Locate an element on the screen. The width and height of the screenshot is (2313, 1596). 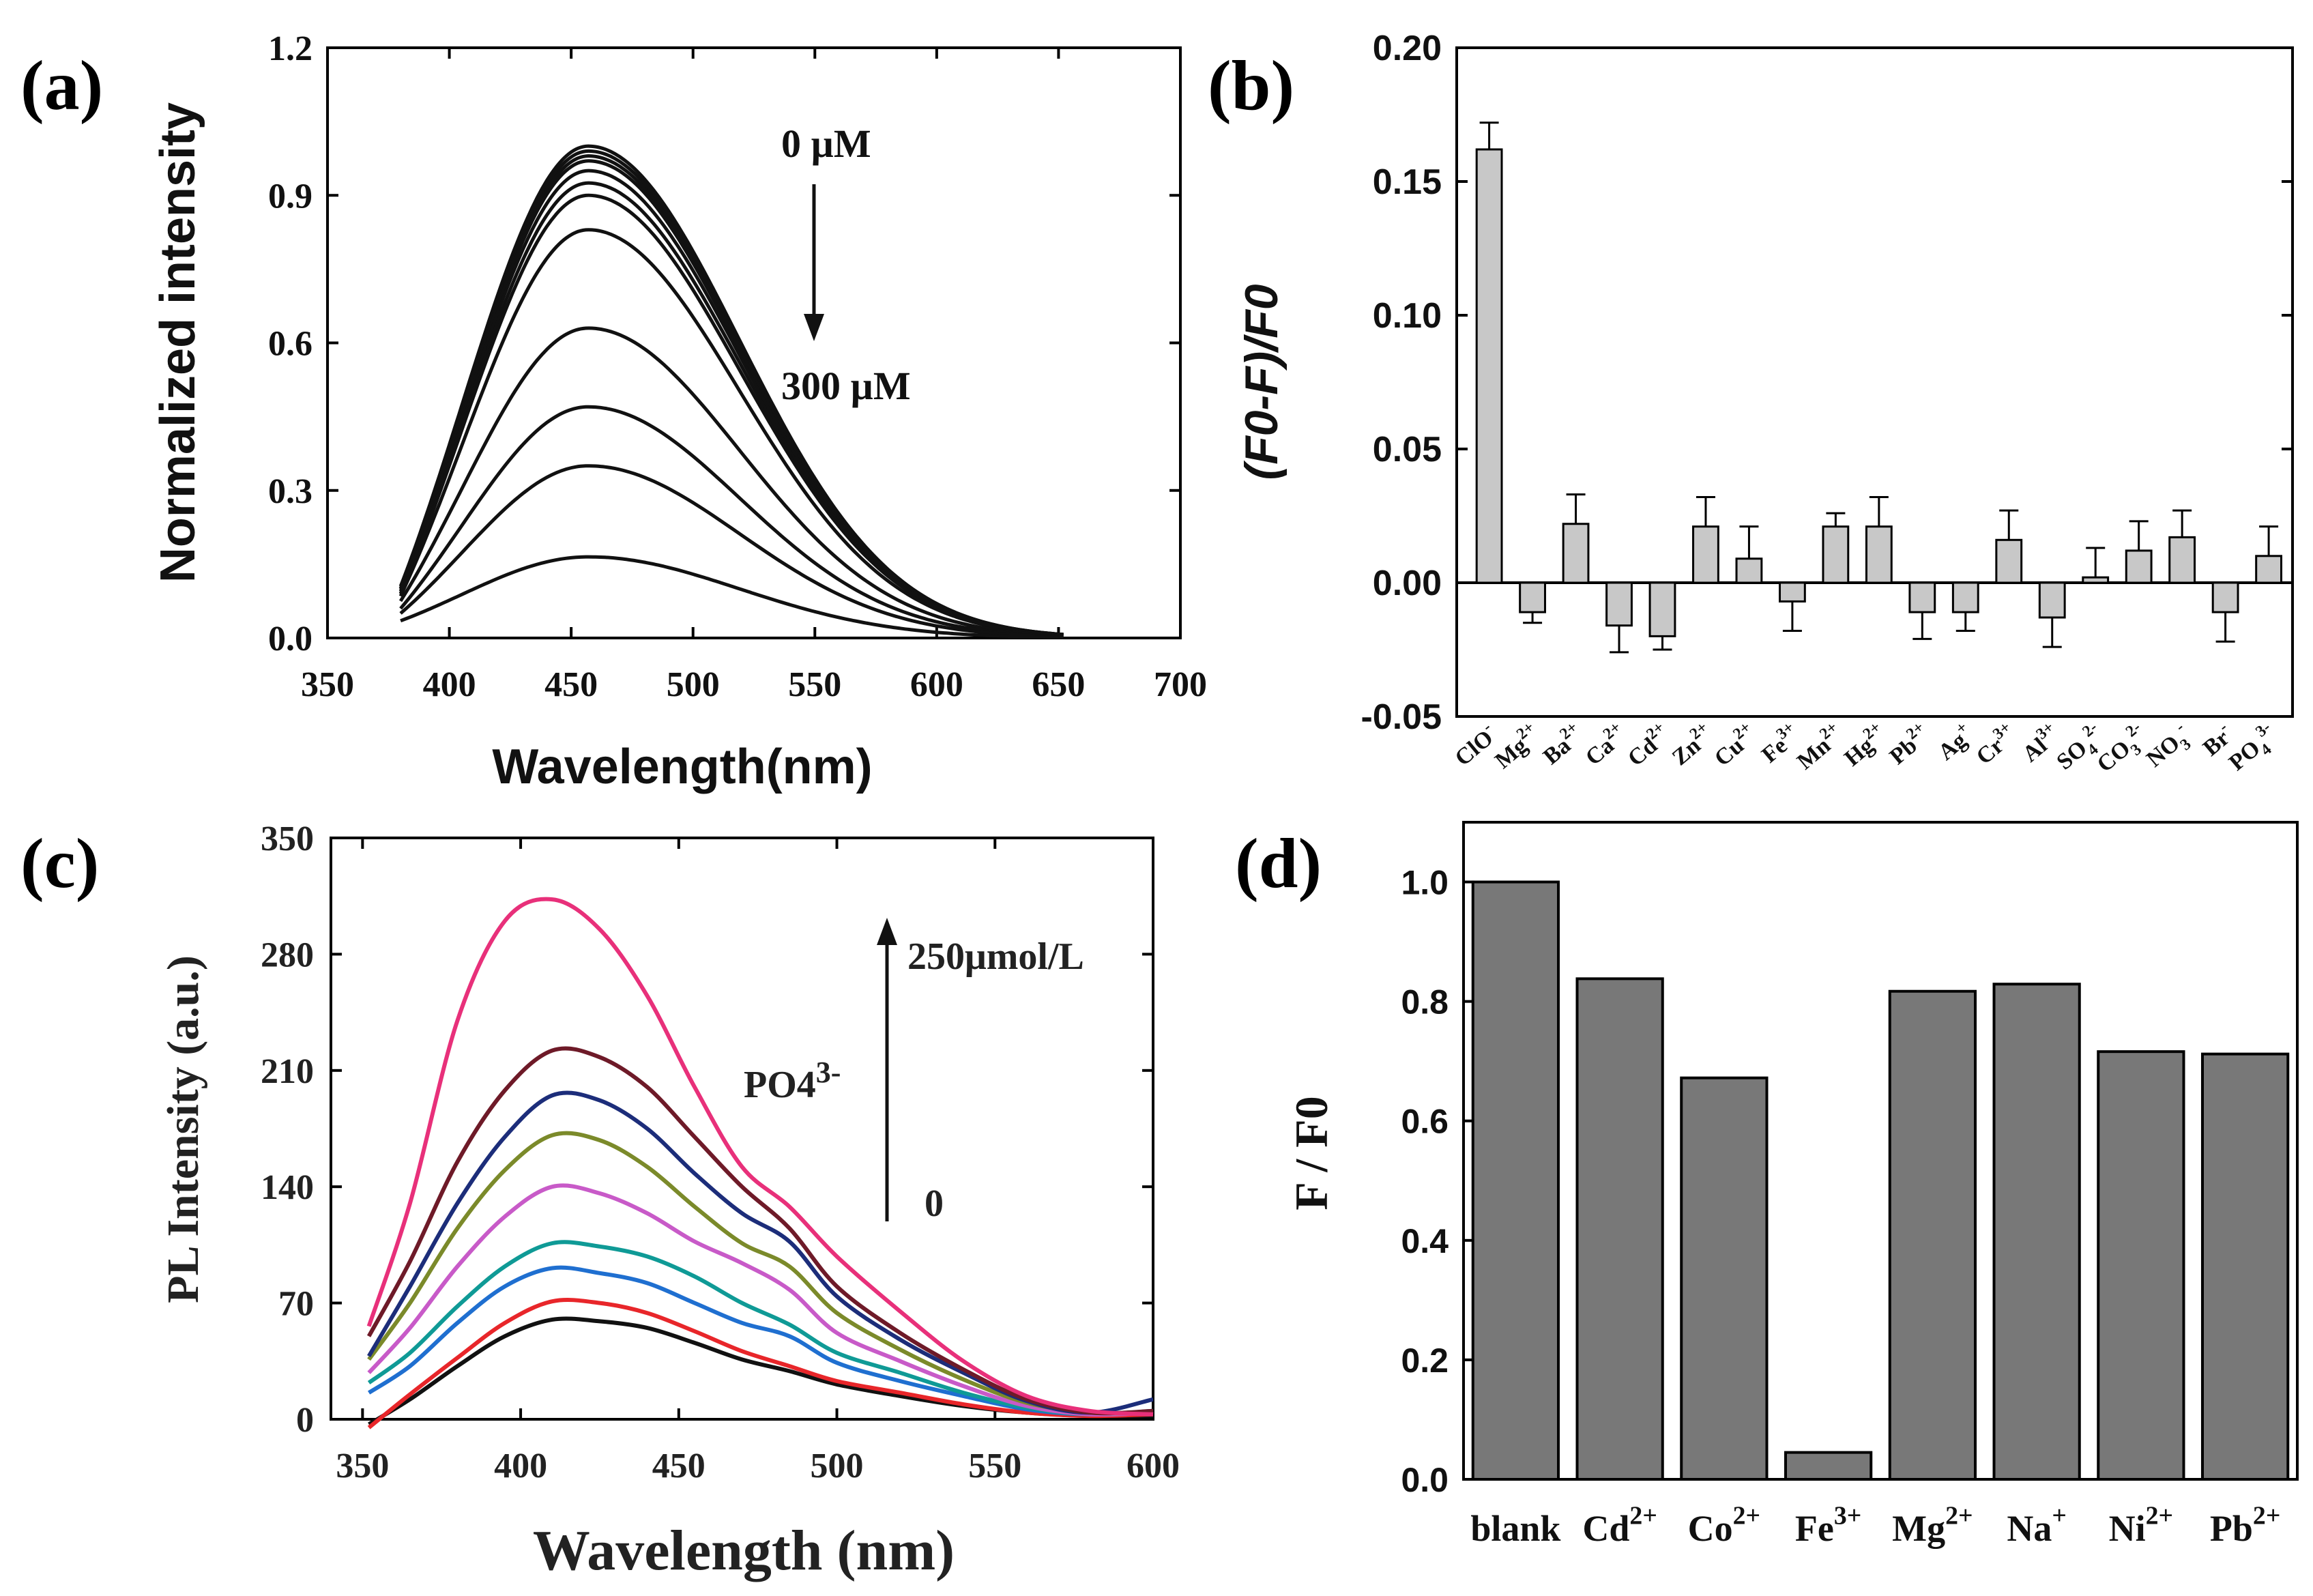
panel-a-x-tick-label: 400 is located at coordinates (450, 684).